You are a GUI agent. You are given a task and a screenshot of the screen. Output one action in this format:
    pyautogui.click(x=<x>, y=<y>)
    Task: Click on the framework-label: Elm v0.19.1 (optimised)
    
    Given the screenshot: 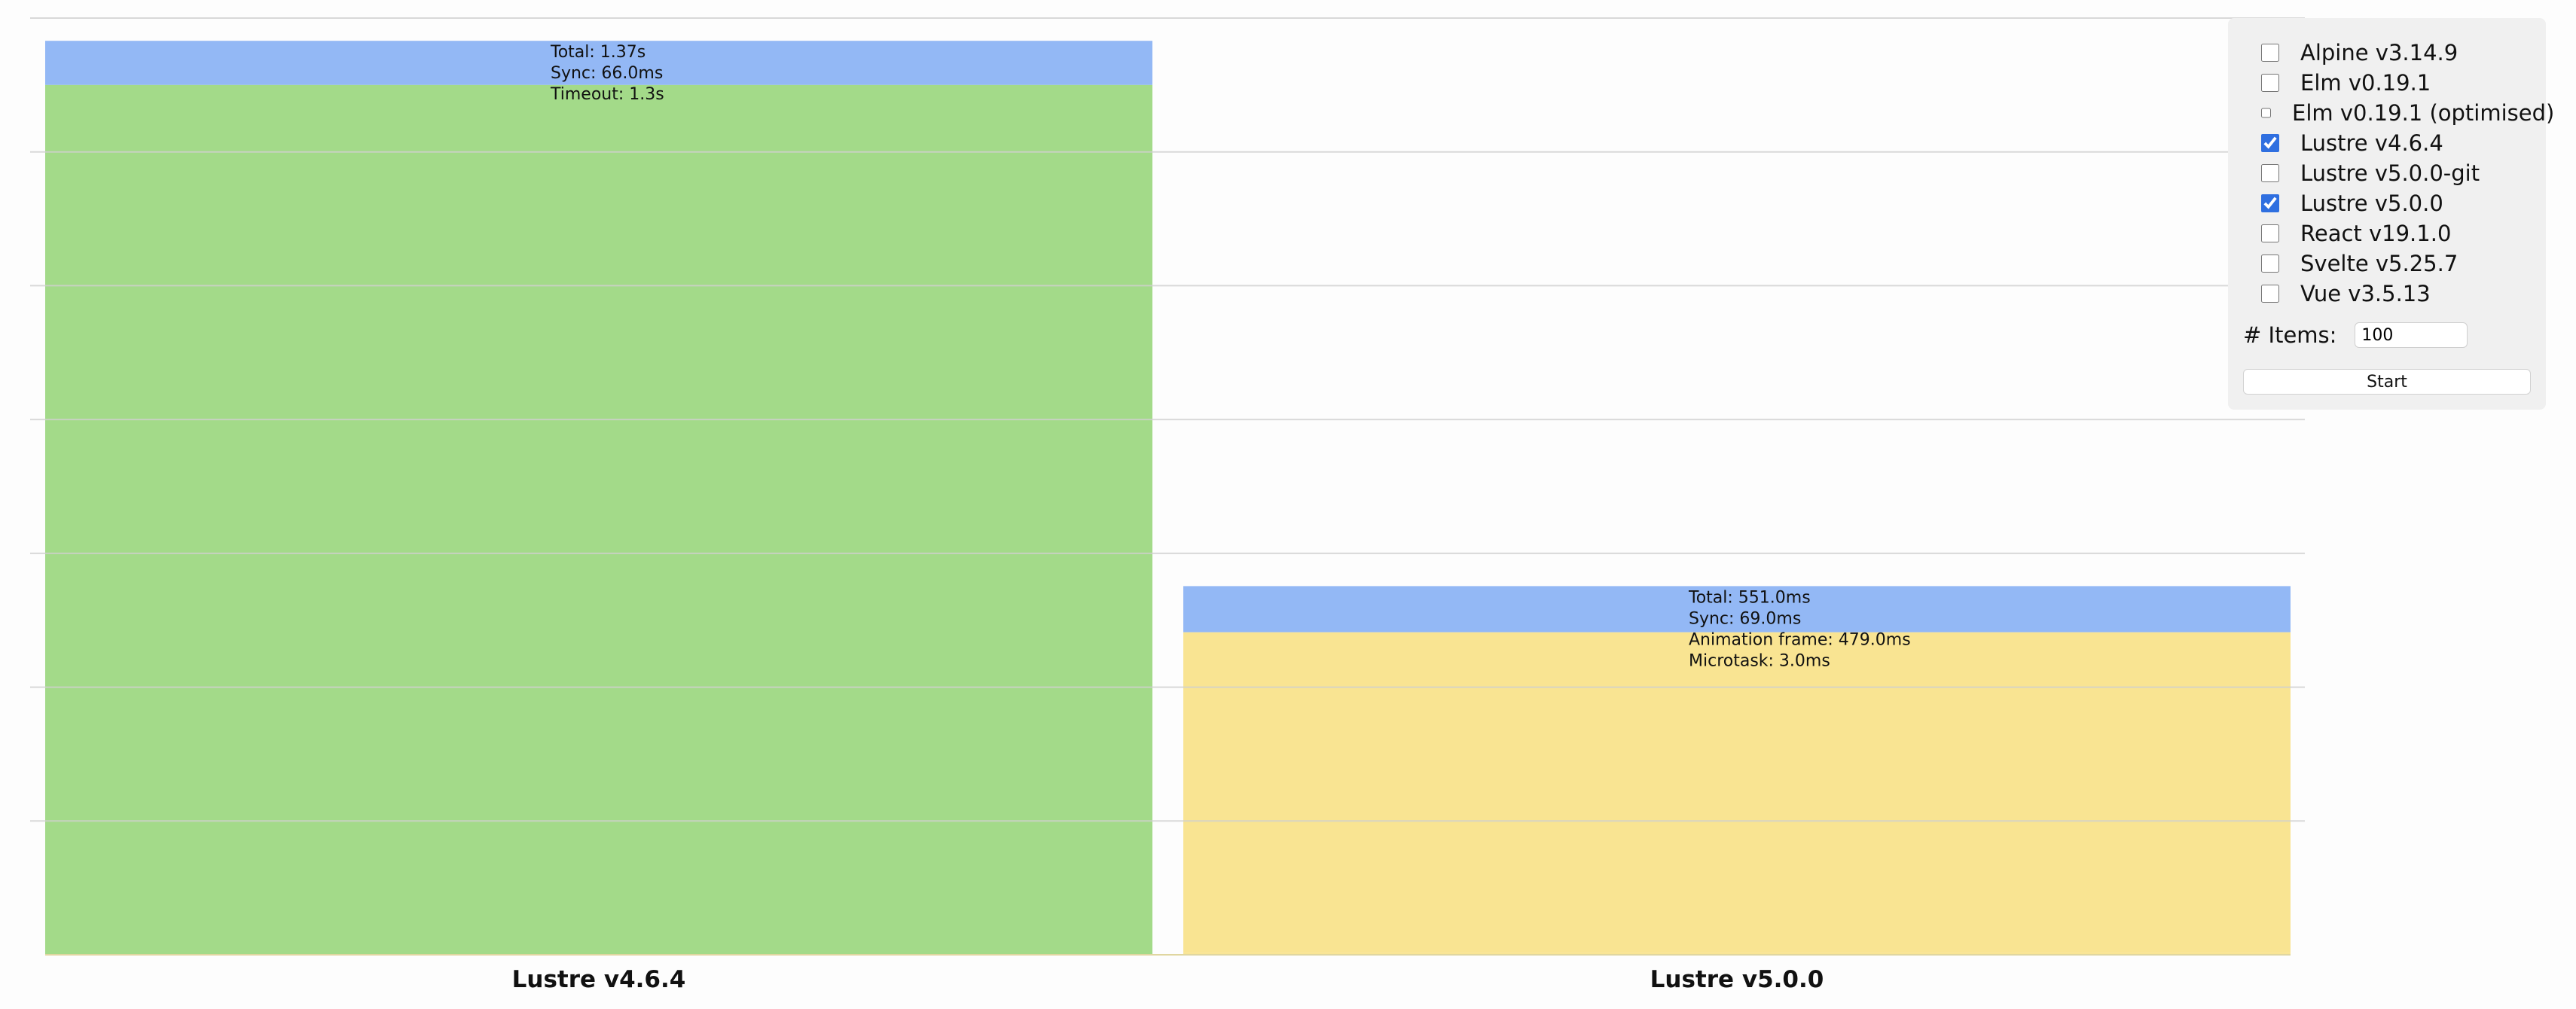 What is the action you would take?
    pyautogui.click(x=2423, y=113)
    